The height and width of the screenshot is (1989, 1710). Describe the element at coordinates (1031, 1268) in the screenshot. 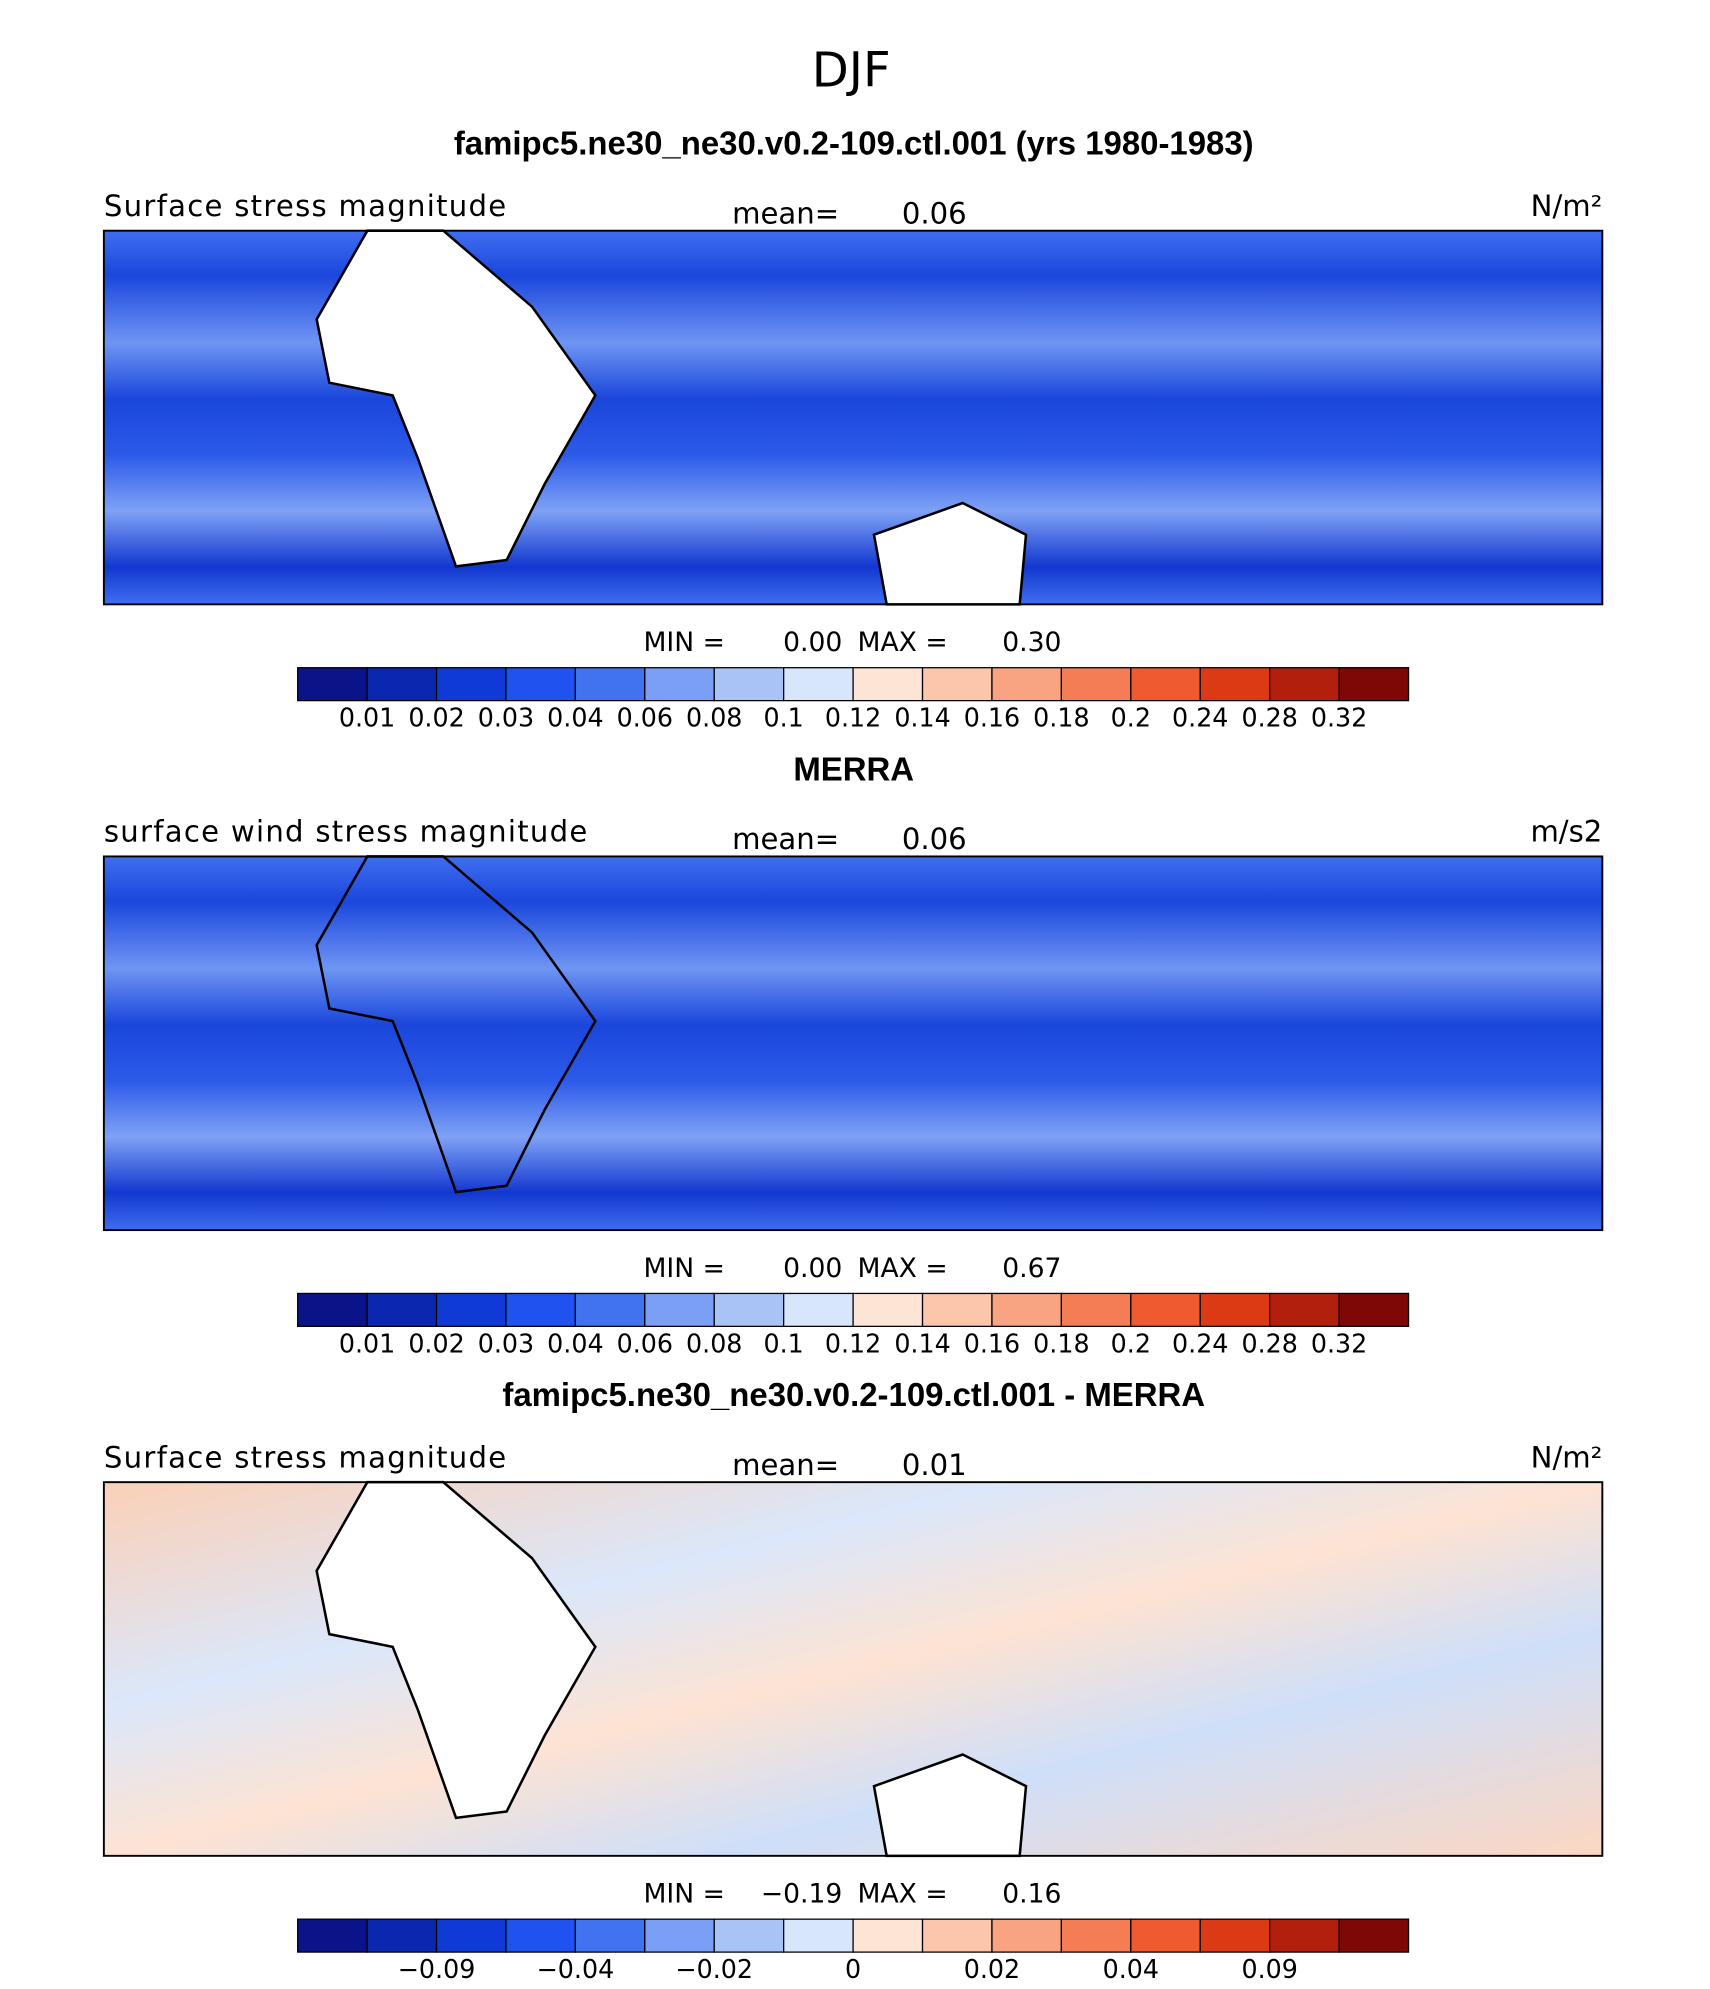

I see `max-value: 0.67` at that location.